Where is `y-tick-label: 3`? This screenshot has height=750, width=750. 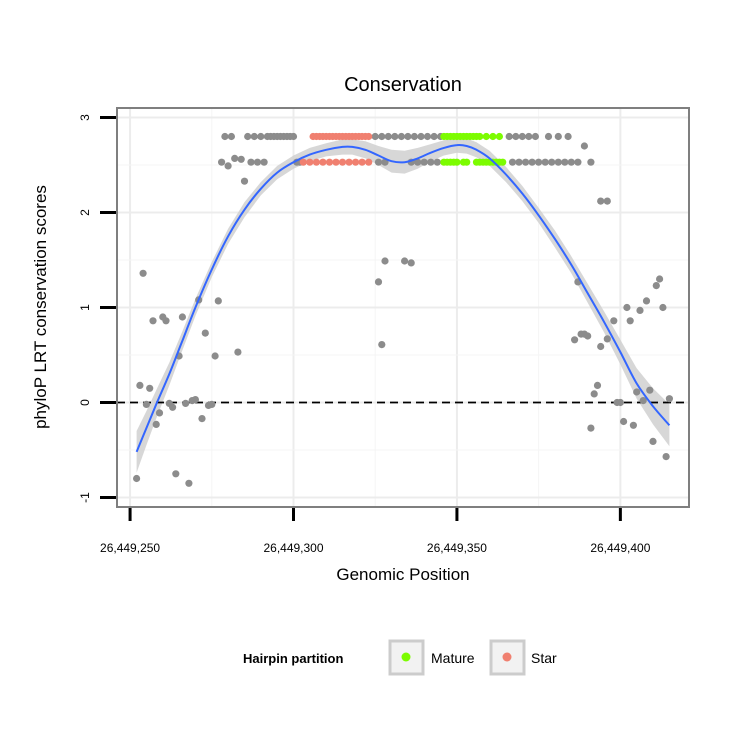
y-tick-label: 3 is located at coordinates (85, 117).